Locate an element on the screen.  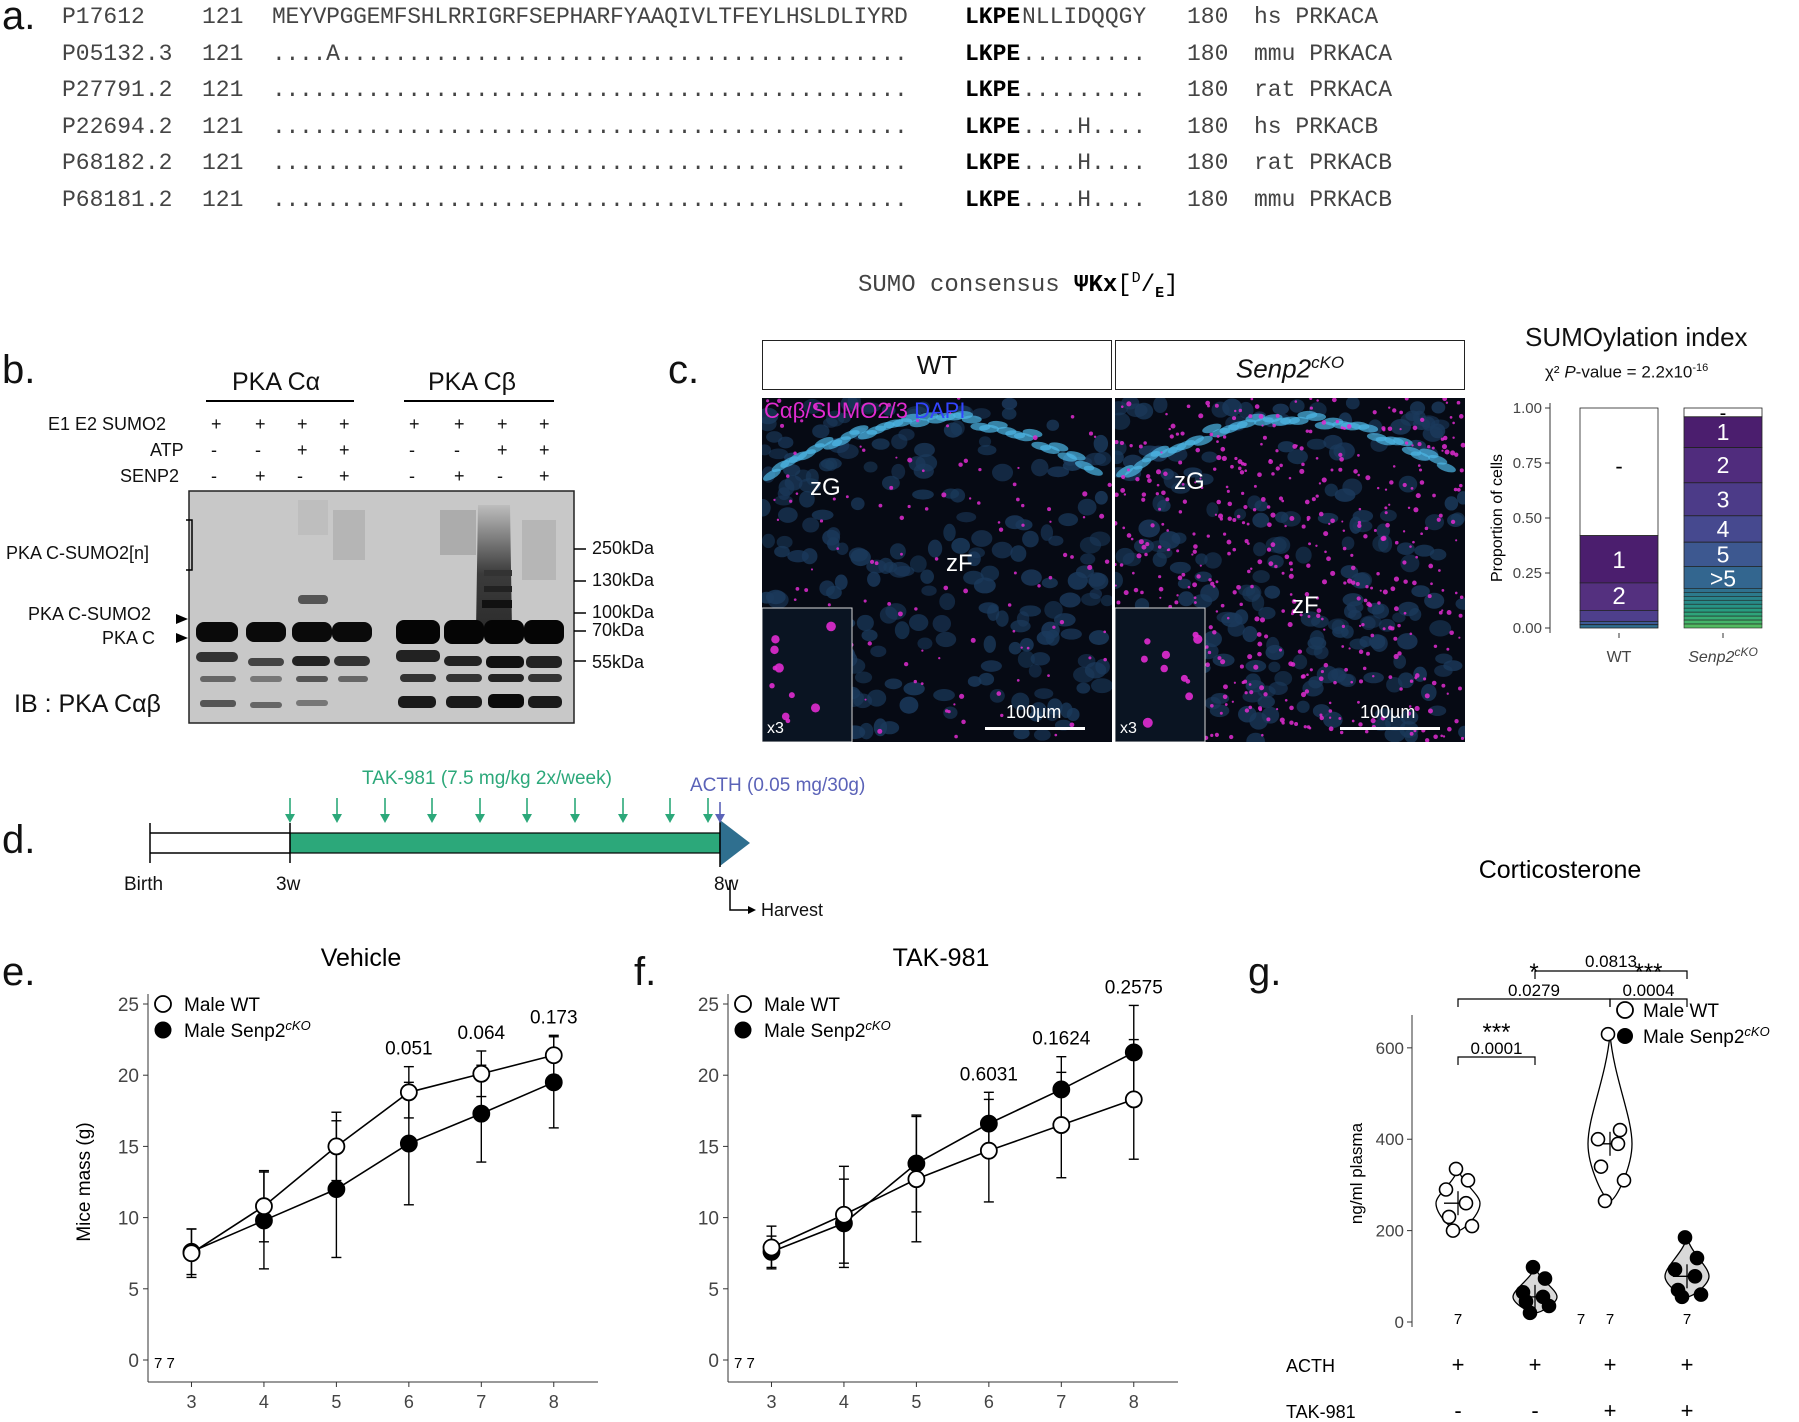
group-alpha-label: PKA Cα is located at coordinates (276, 382).